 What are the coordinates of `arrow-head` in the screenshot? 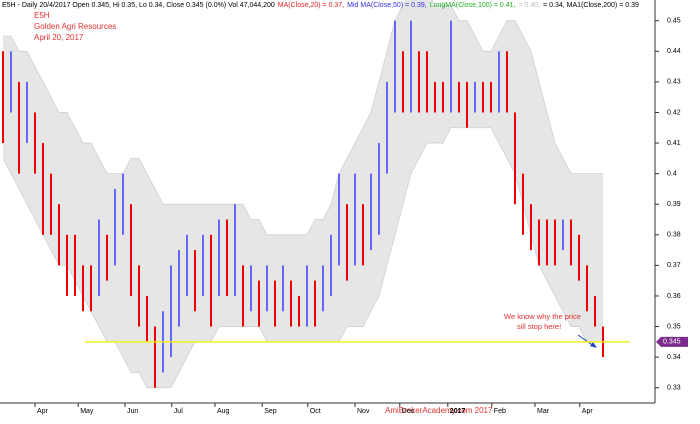 It's located at (593, 345).